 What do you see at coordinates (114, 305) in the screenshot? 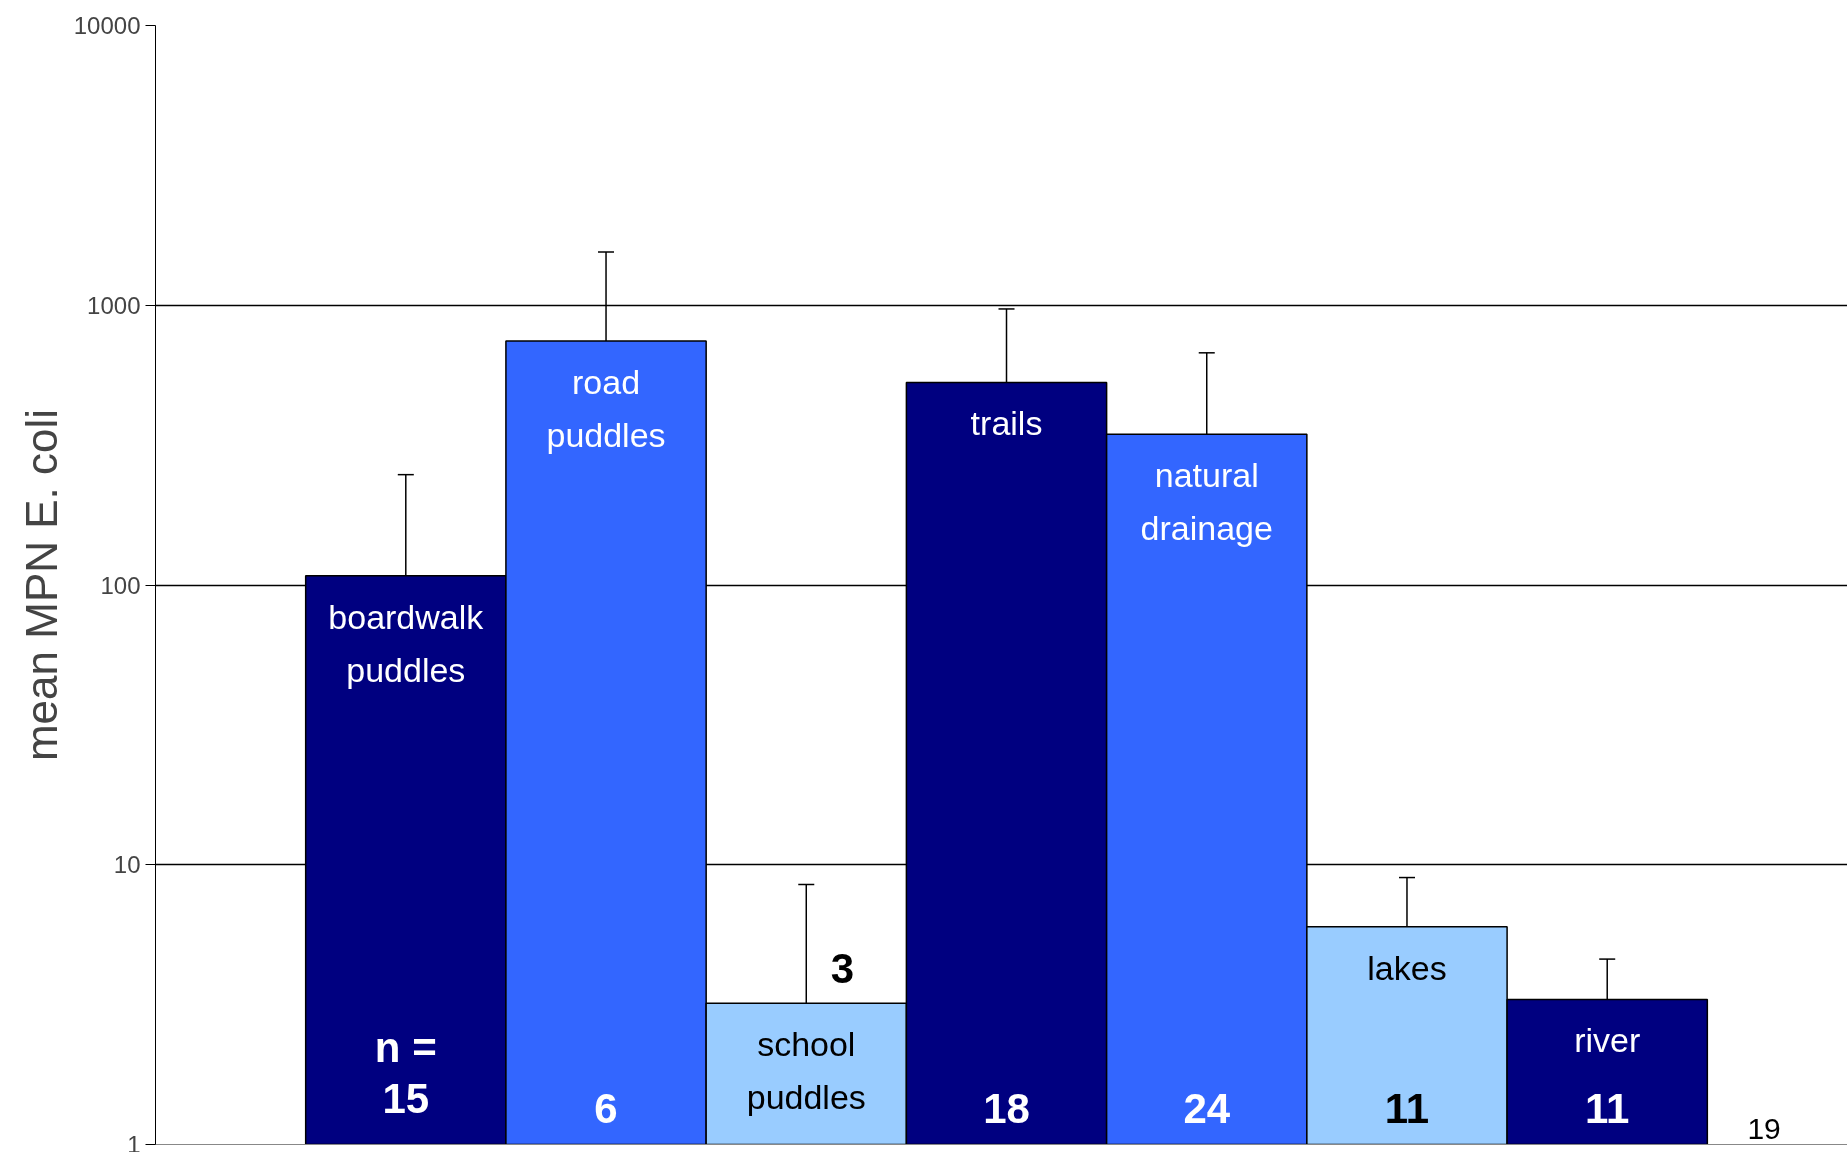
I see `y-tick-label: 1000` at bounding box center [114, 305].